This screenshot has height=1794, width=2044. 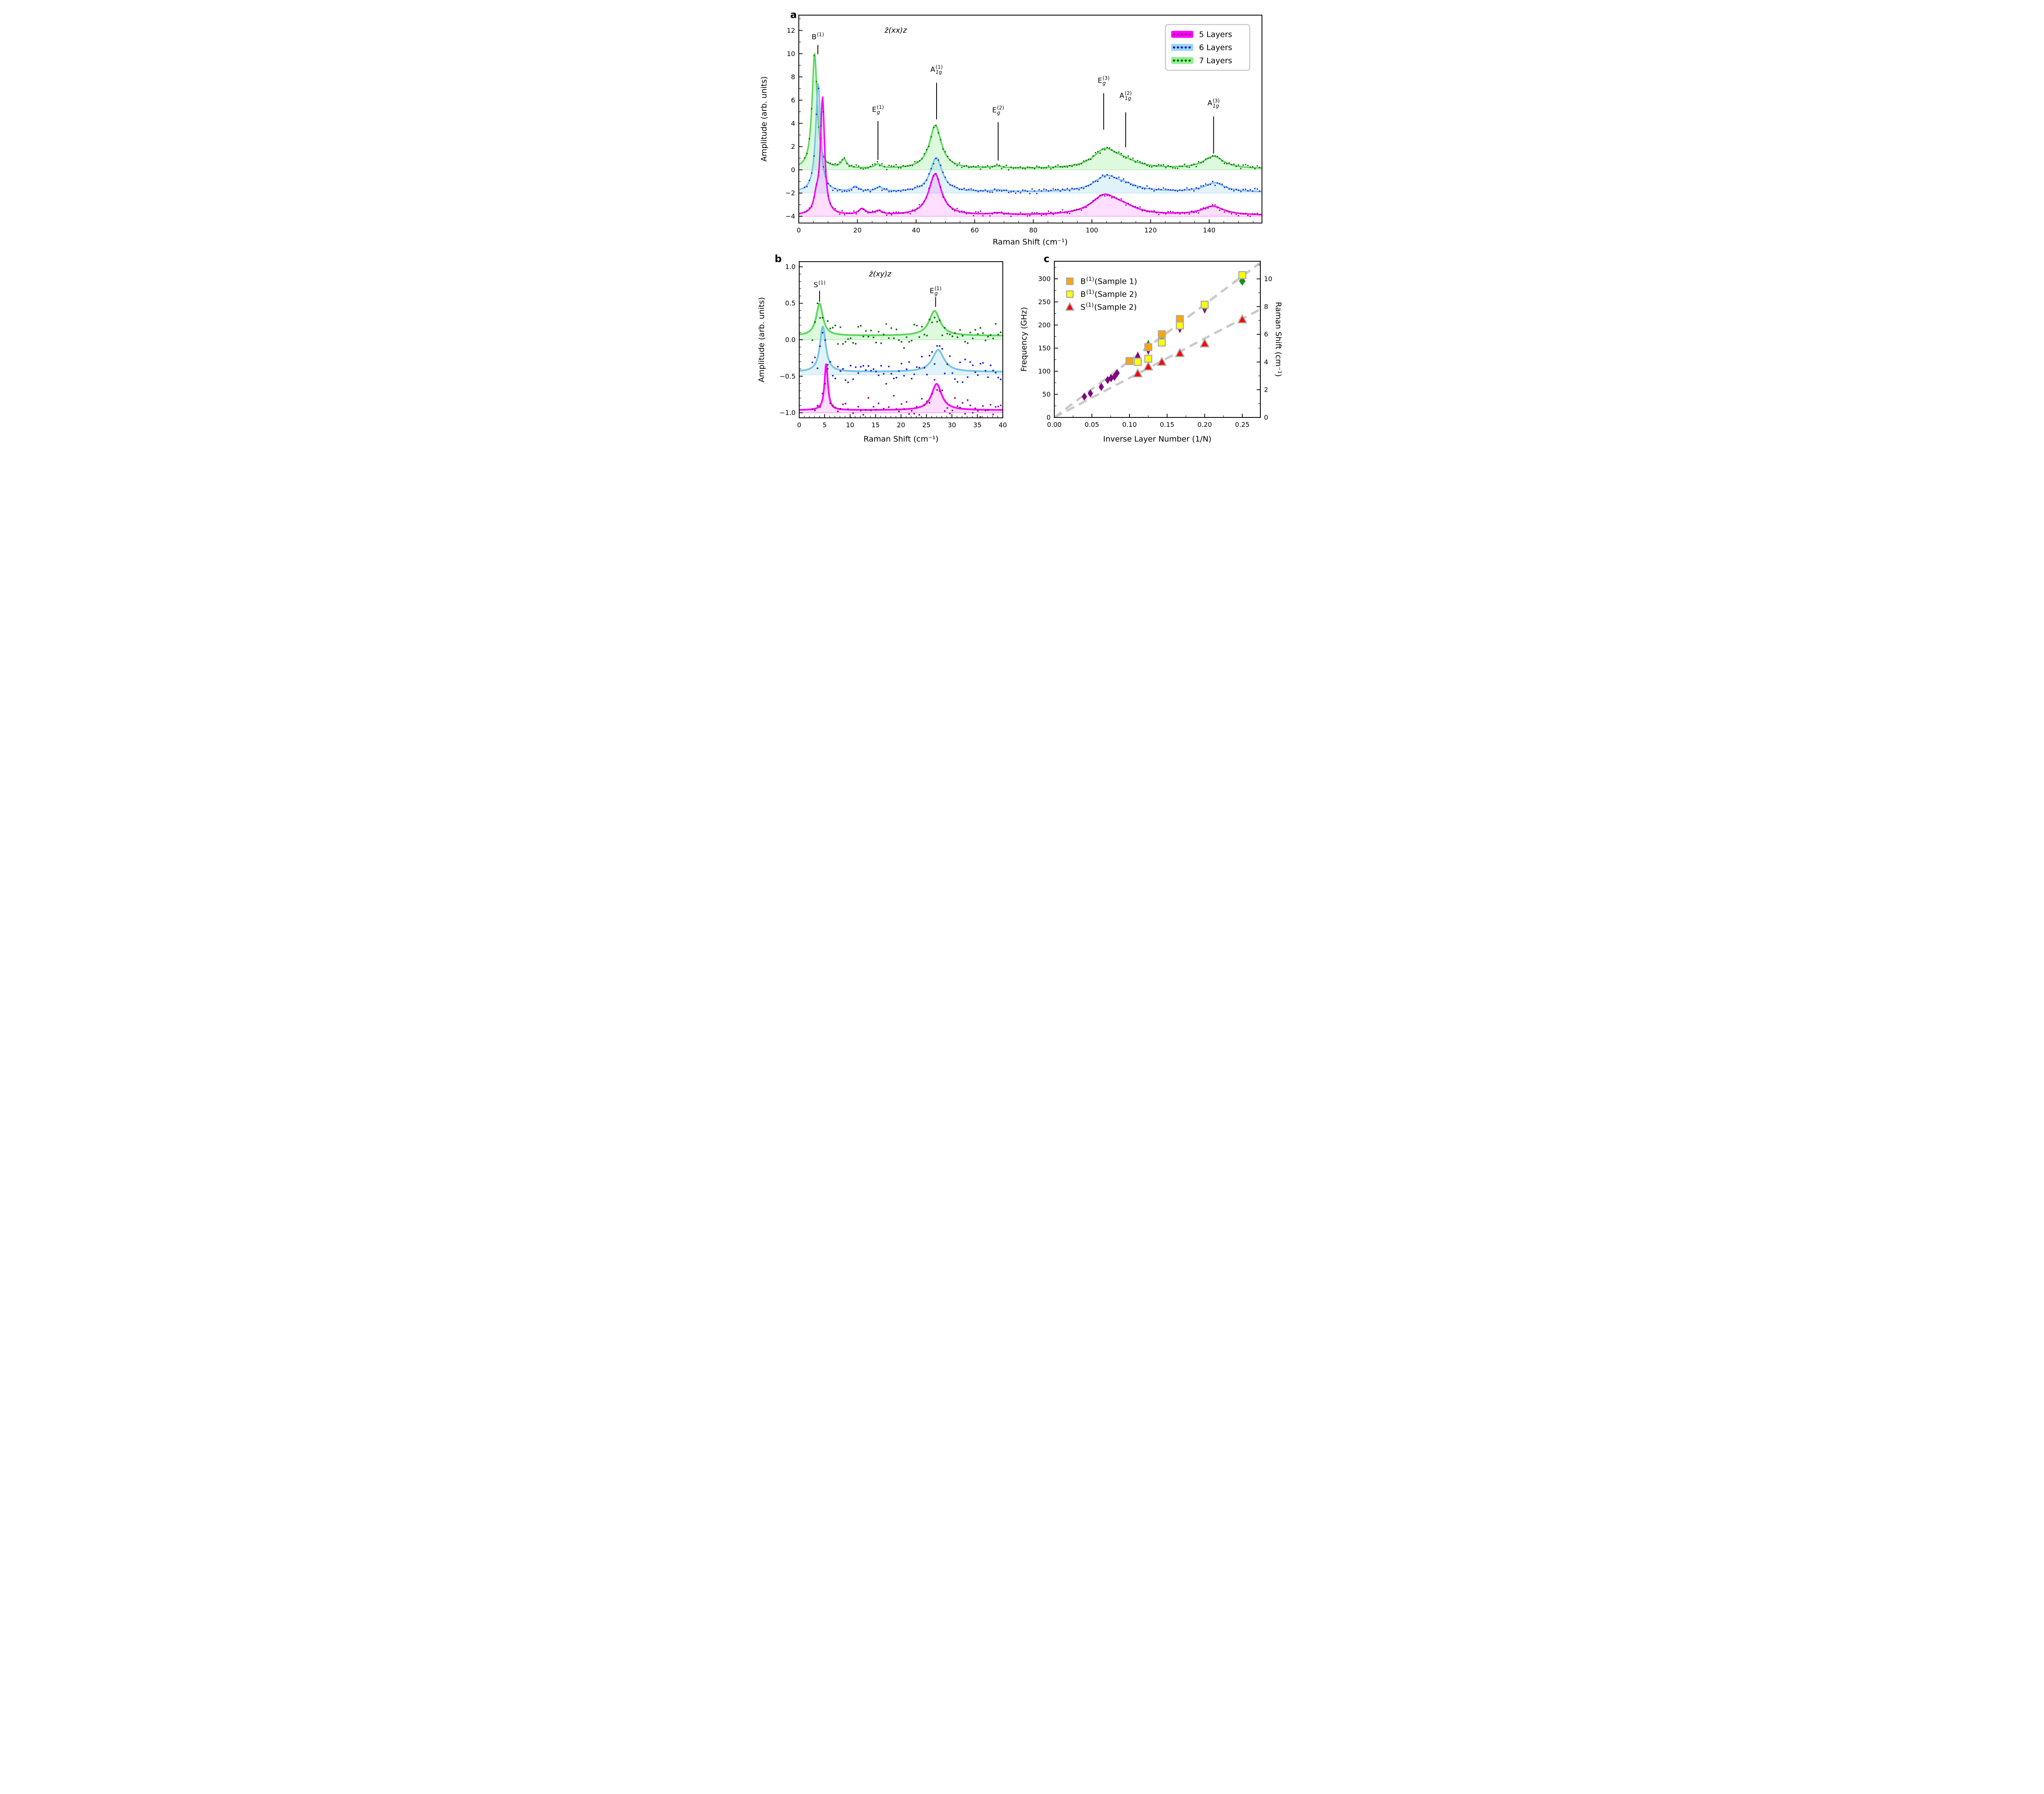 I want to click on panel-a-ylabel: Amplitude (arb. units), so click(x=765, y=119).